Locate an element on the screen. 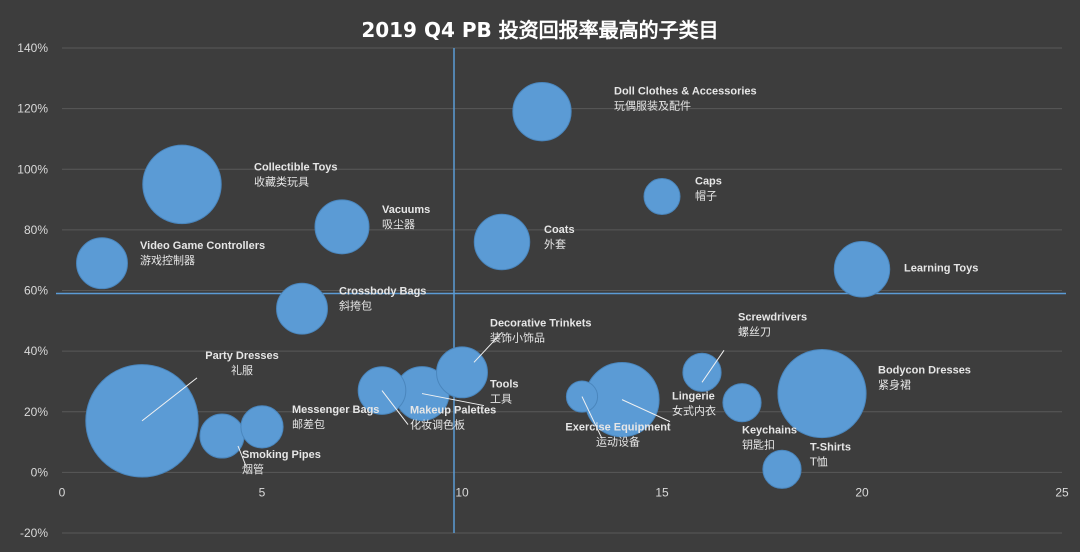  bubble-label-en: T-Shirts is located at coordinates (830, 447).